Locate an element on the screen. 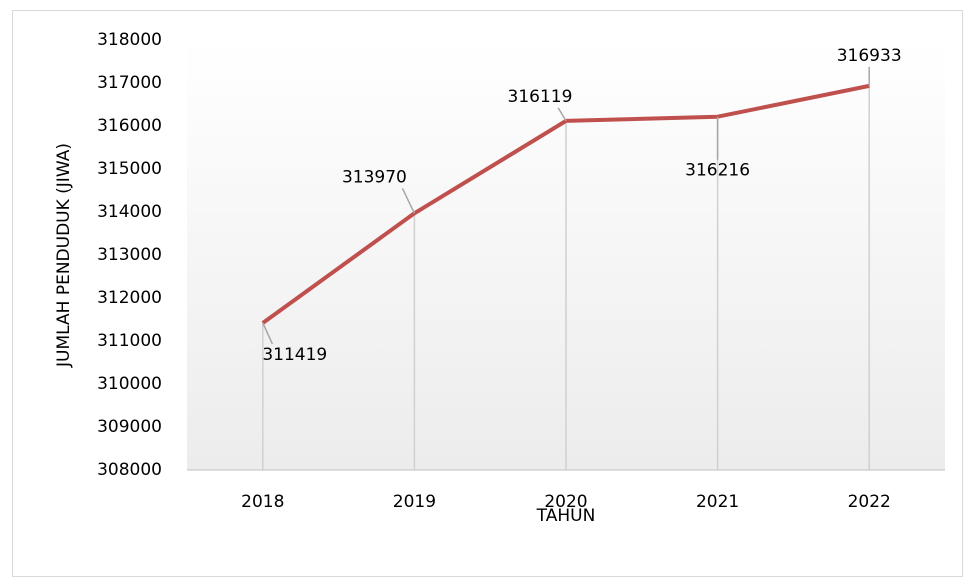 Image resolution: width=965 pixels, height=583 pixels. y-tick-label: 315000 is located at coordinates (129, 169).